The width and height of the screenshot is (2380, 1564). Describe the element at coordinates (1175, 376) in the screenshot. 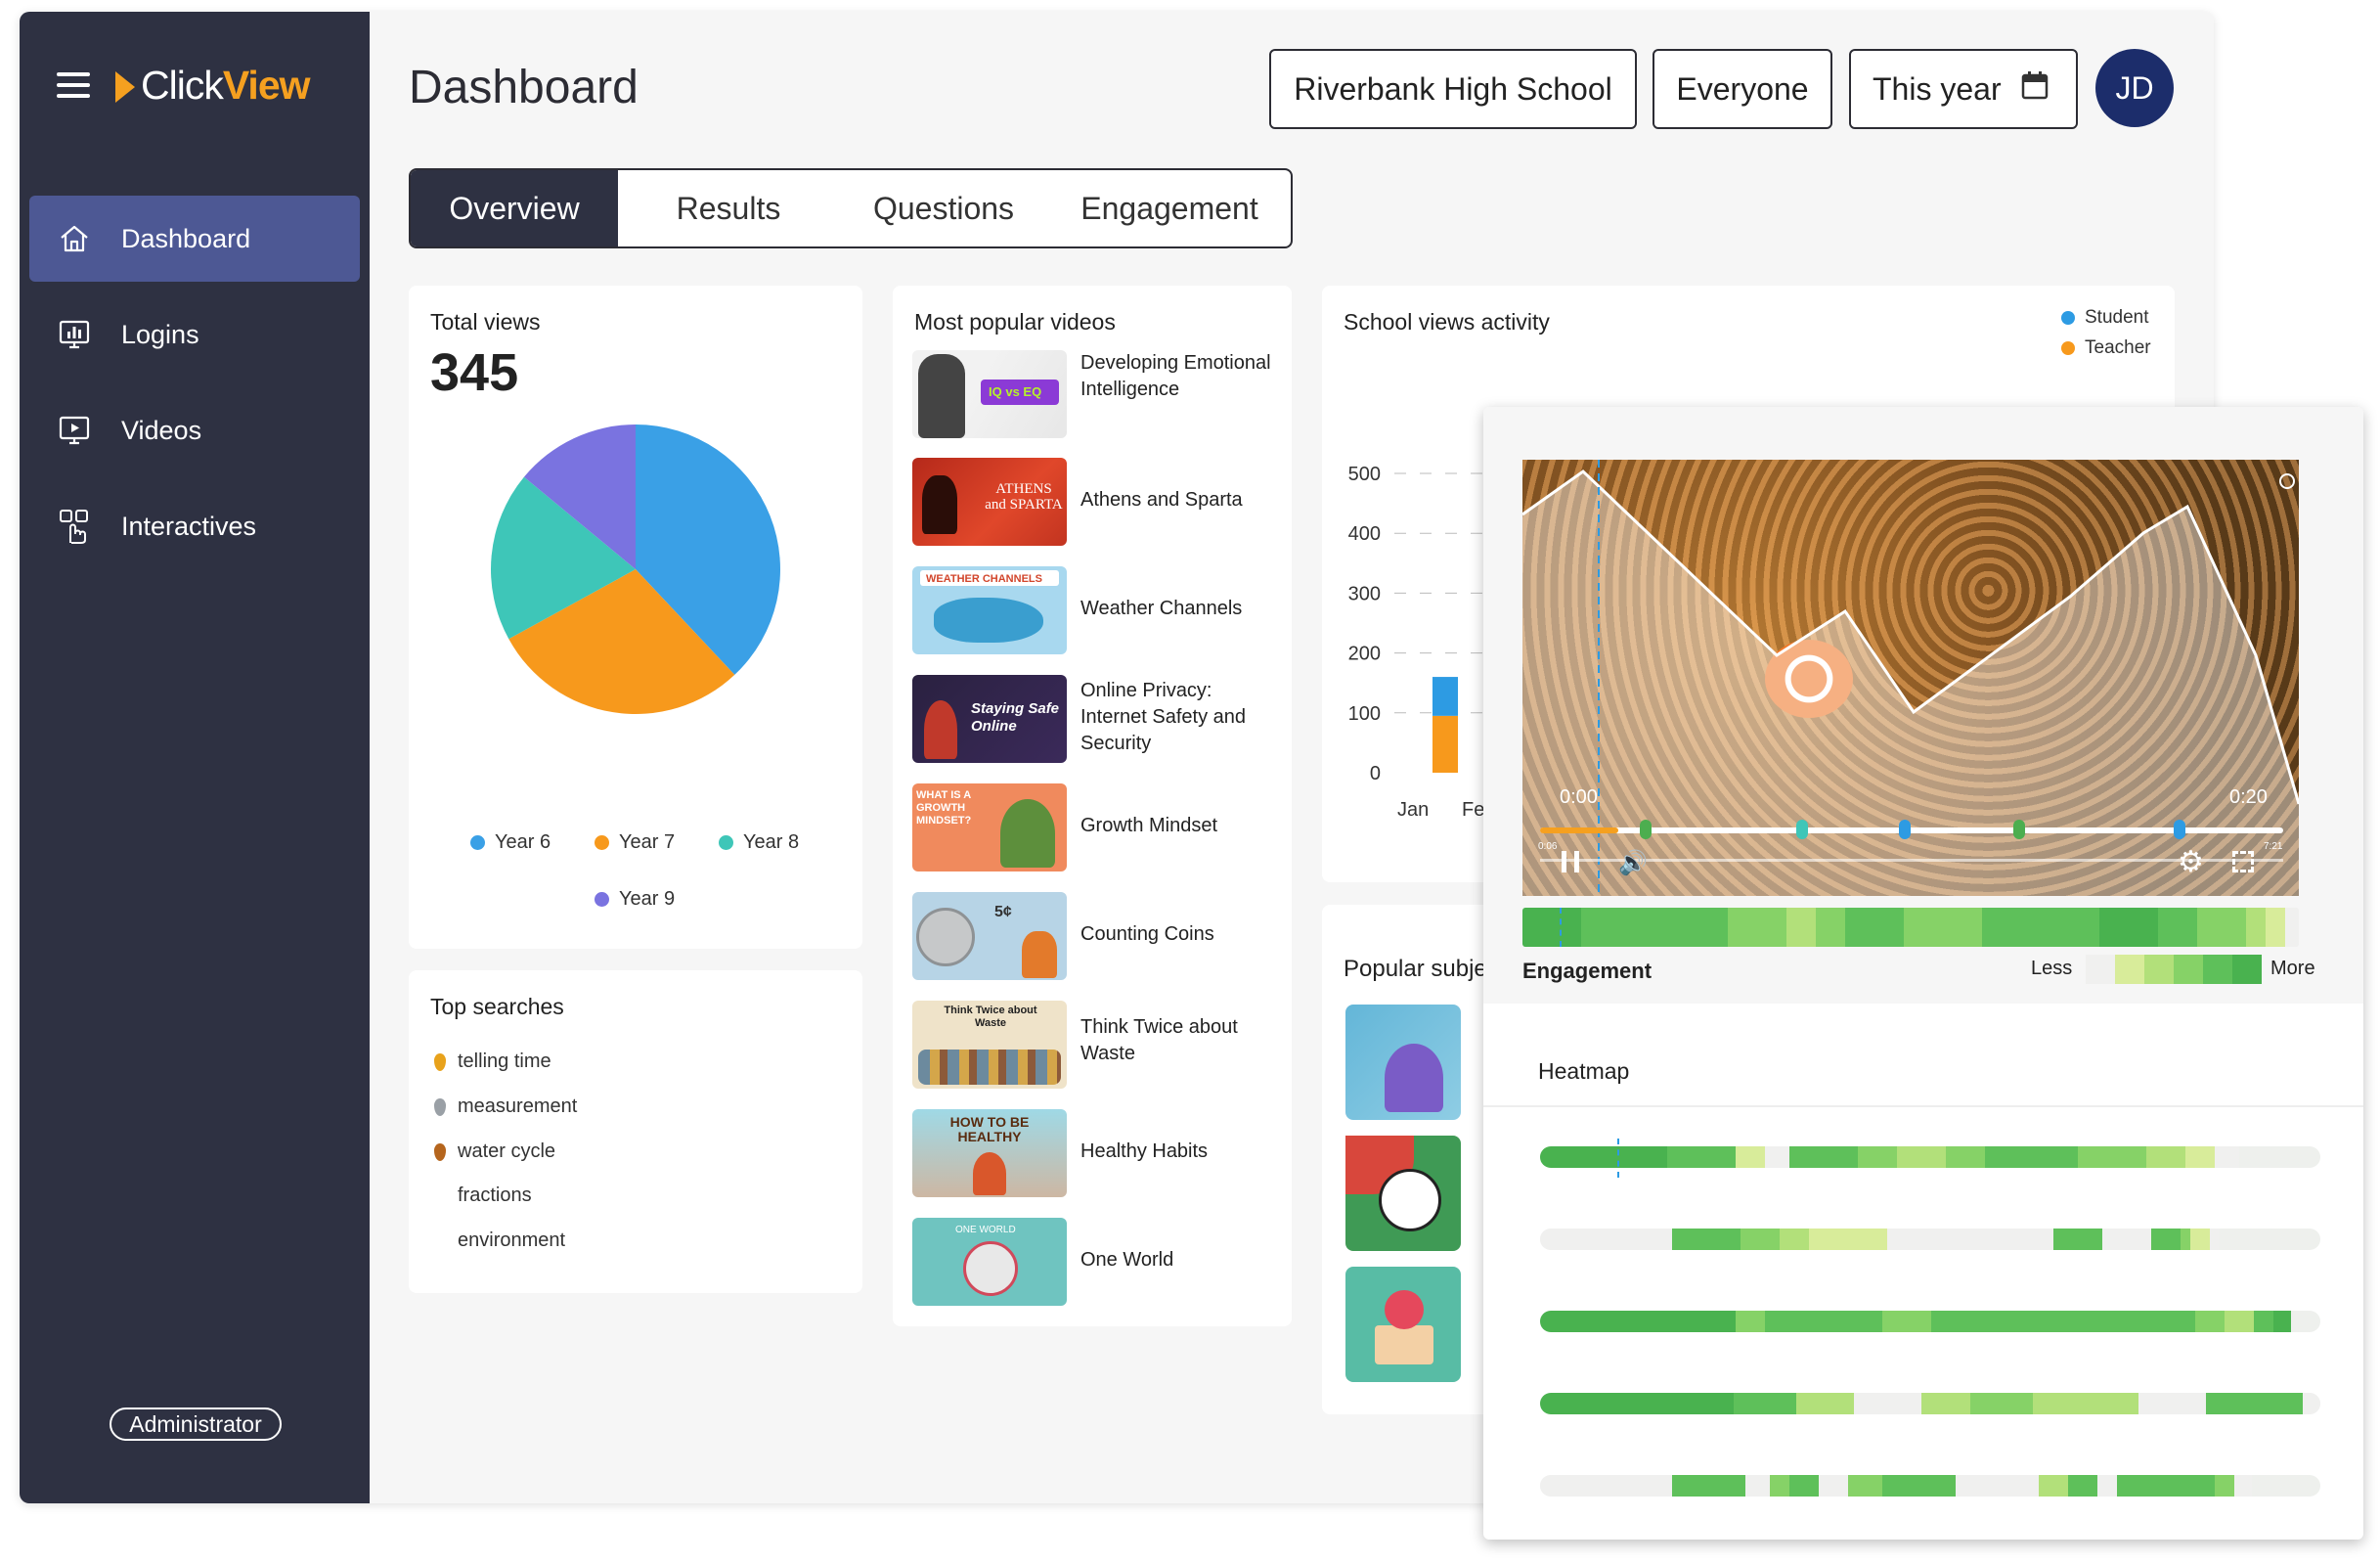

I see `video-title: Developing Emotional Intelligence` at that location.